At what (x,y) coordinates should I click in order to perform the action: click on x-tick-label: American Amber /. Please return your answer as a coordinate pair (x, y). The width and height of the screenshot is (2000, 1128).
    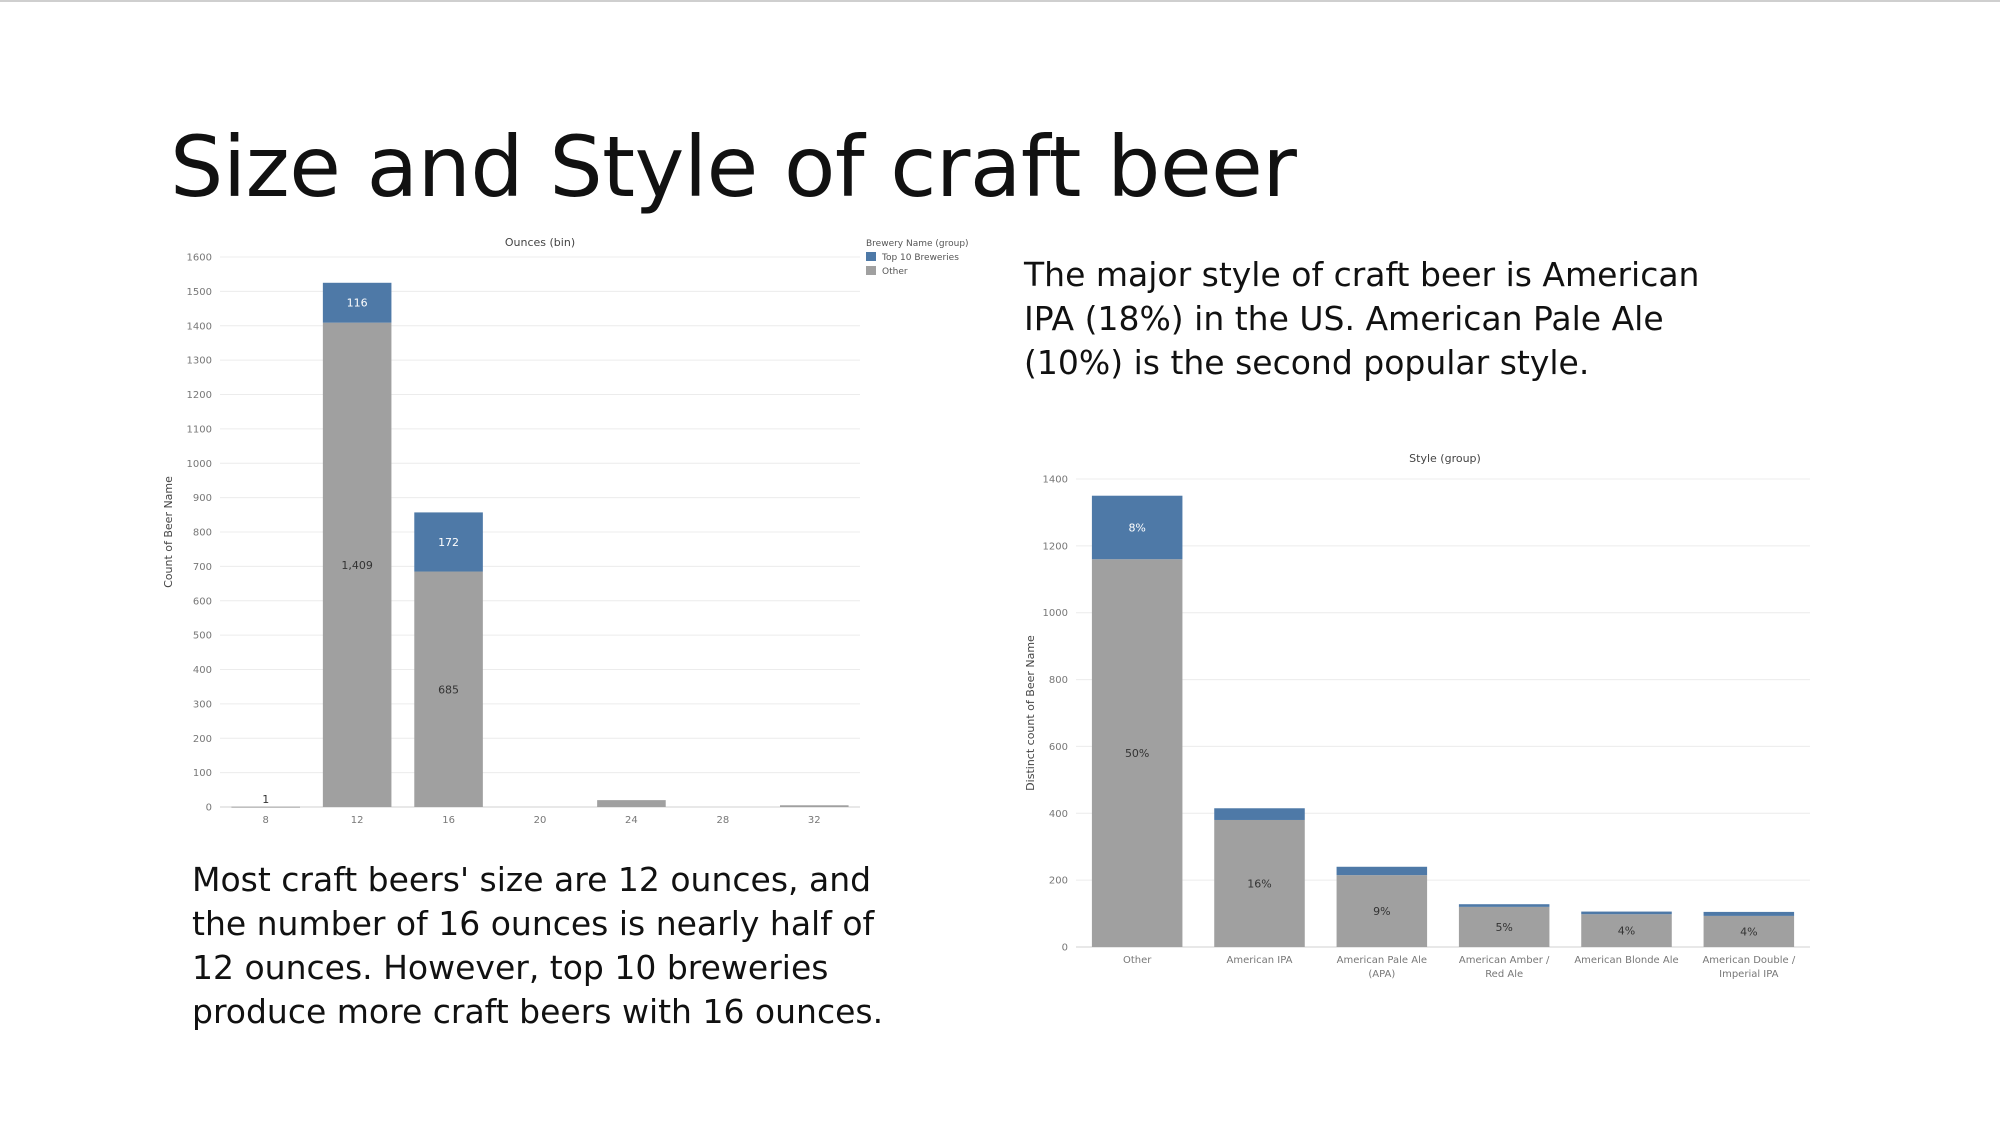
    Looking at the image, I should click on (1504, 960).